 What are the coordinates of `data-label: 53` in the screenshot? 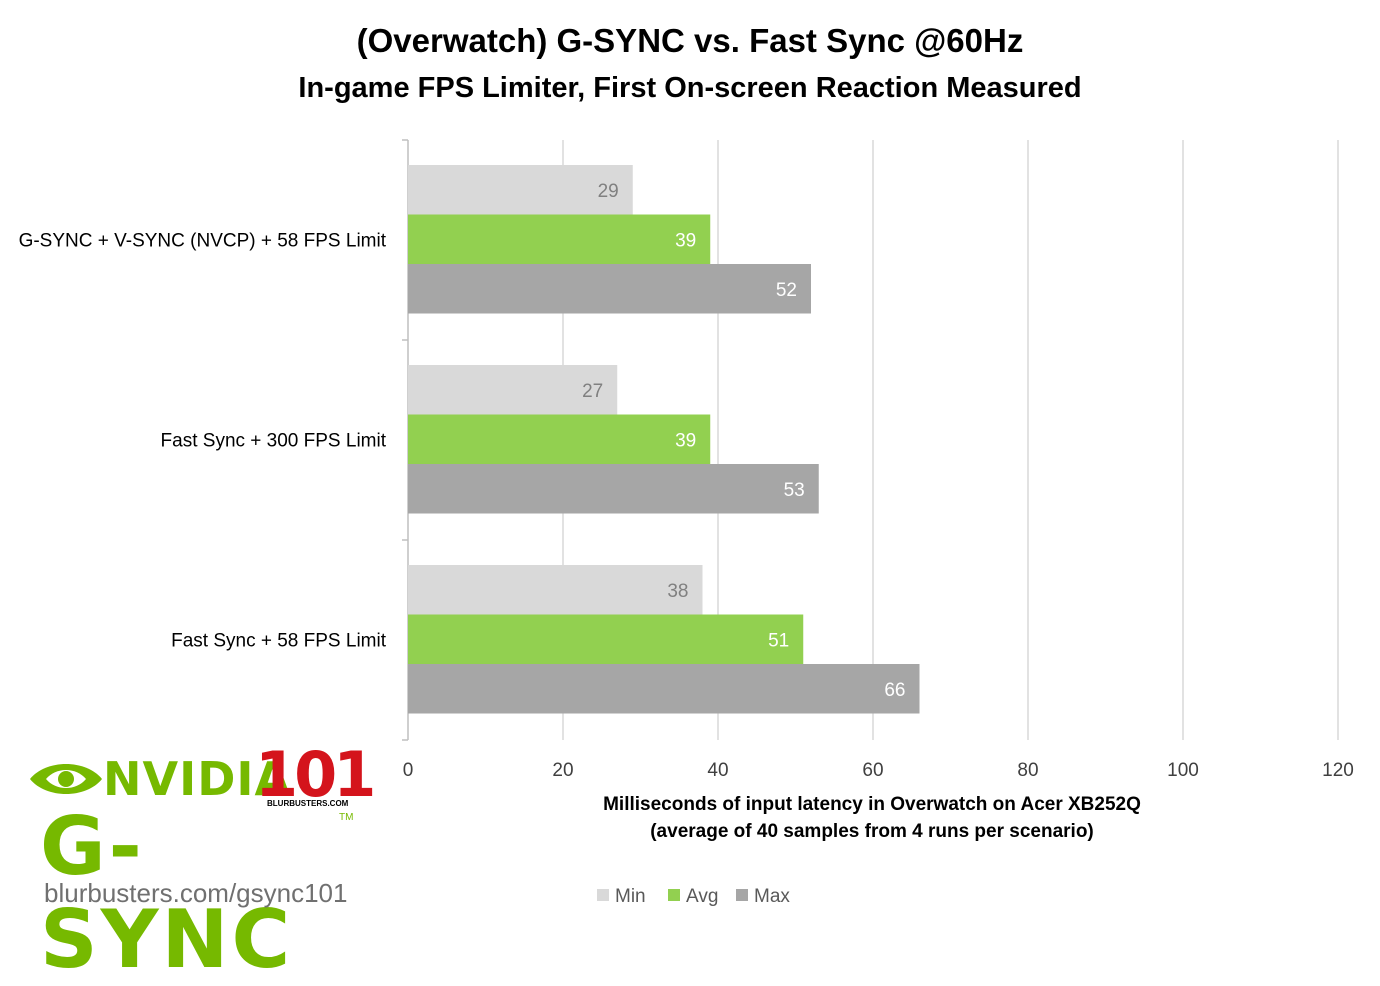 It's located at (794, 490).